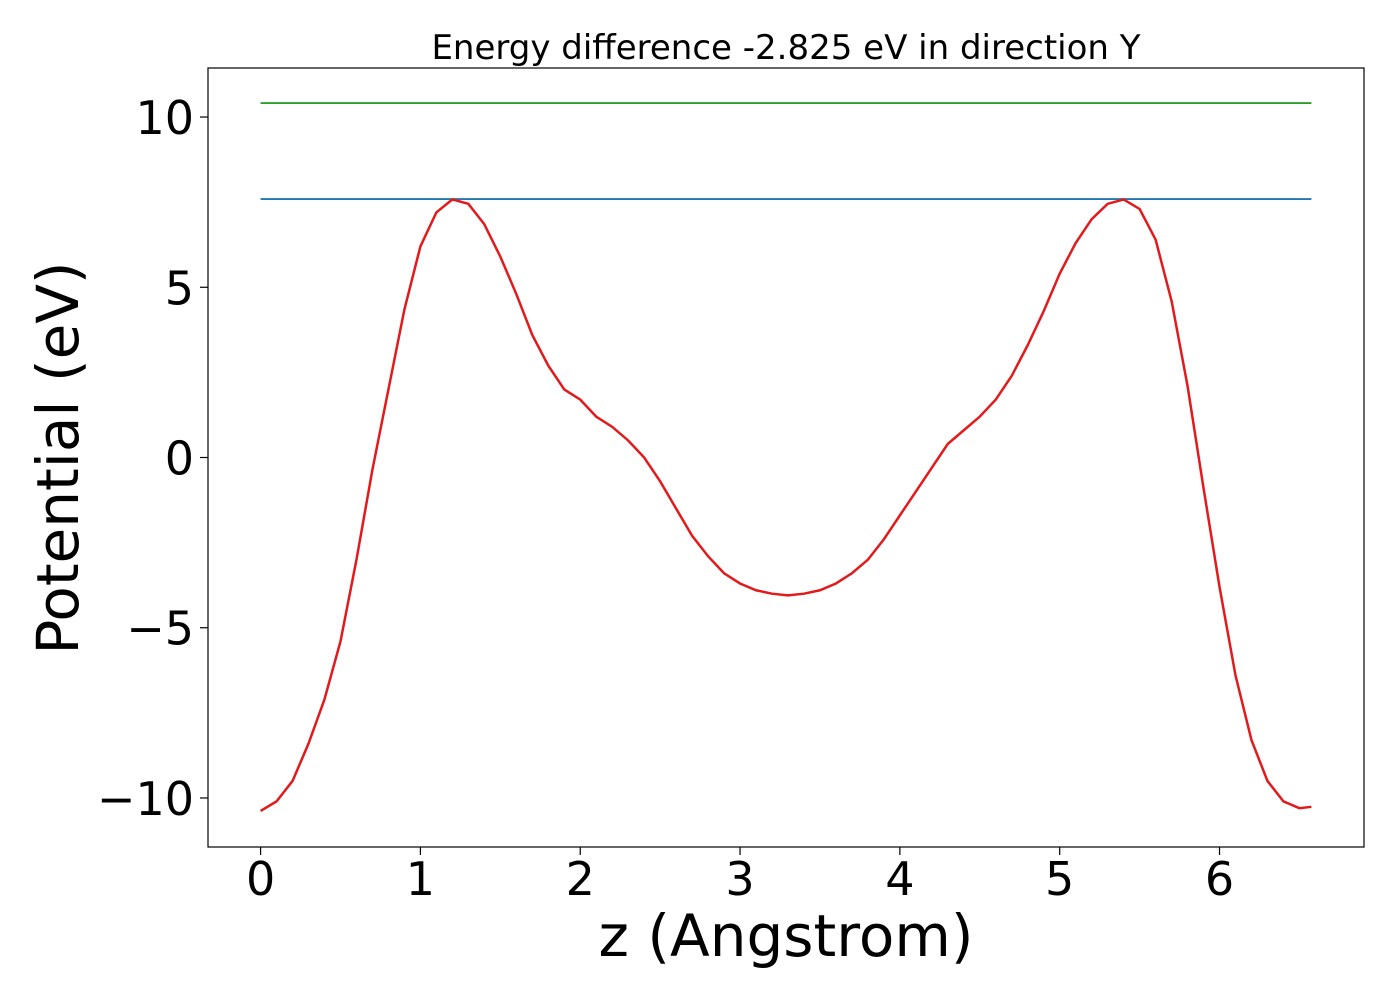 This screenshot has height=1000, width=1400. I want to click on x-tick-label: 2, so click(580, 879).